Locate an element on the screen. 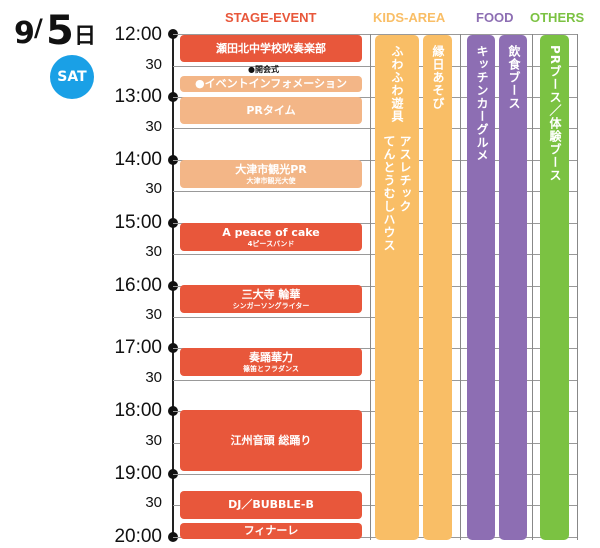 Image resolution: width=600 pixels, height=548 pixels. grid-line is located at coordinates (375, 34).